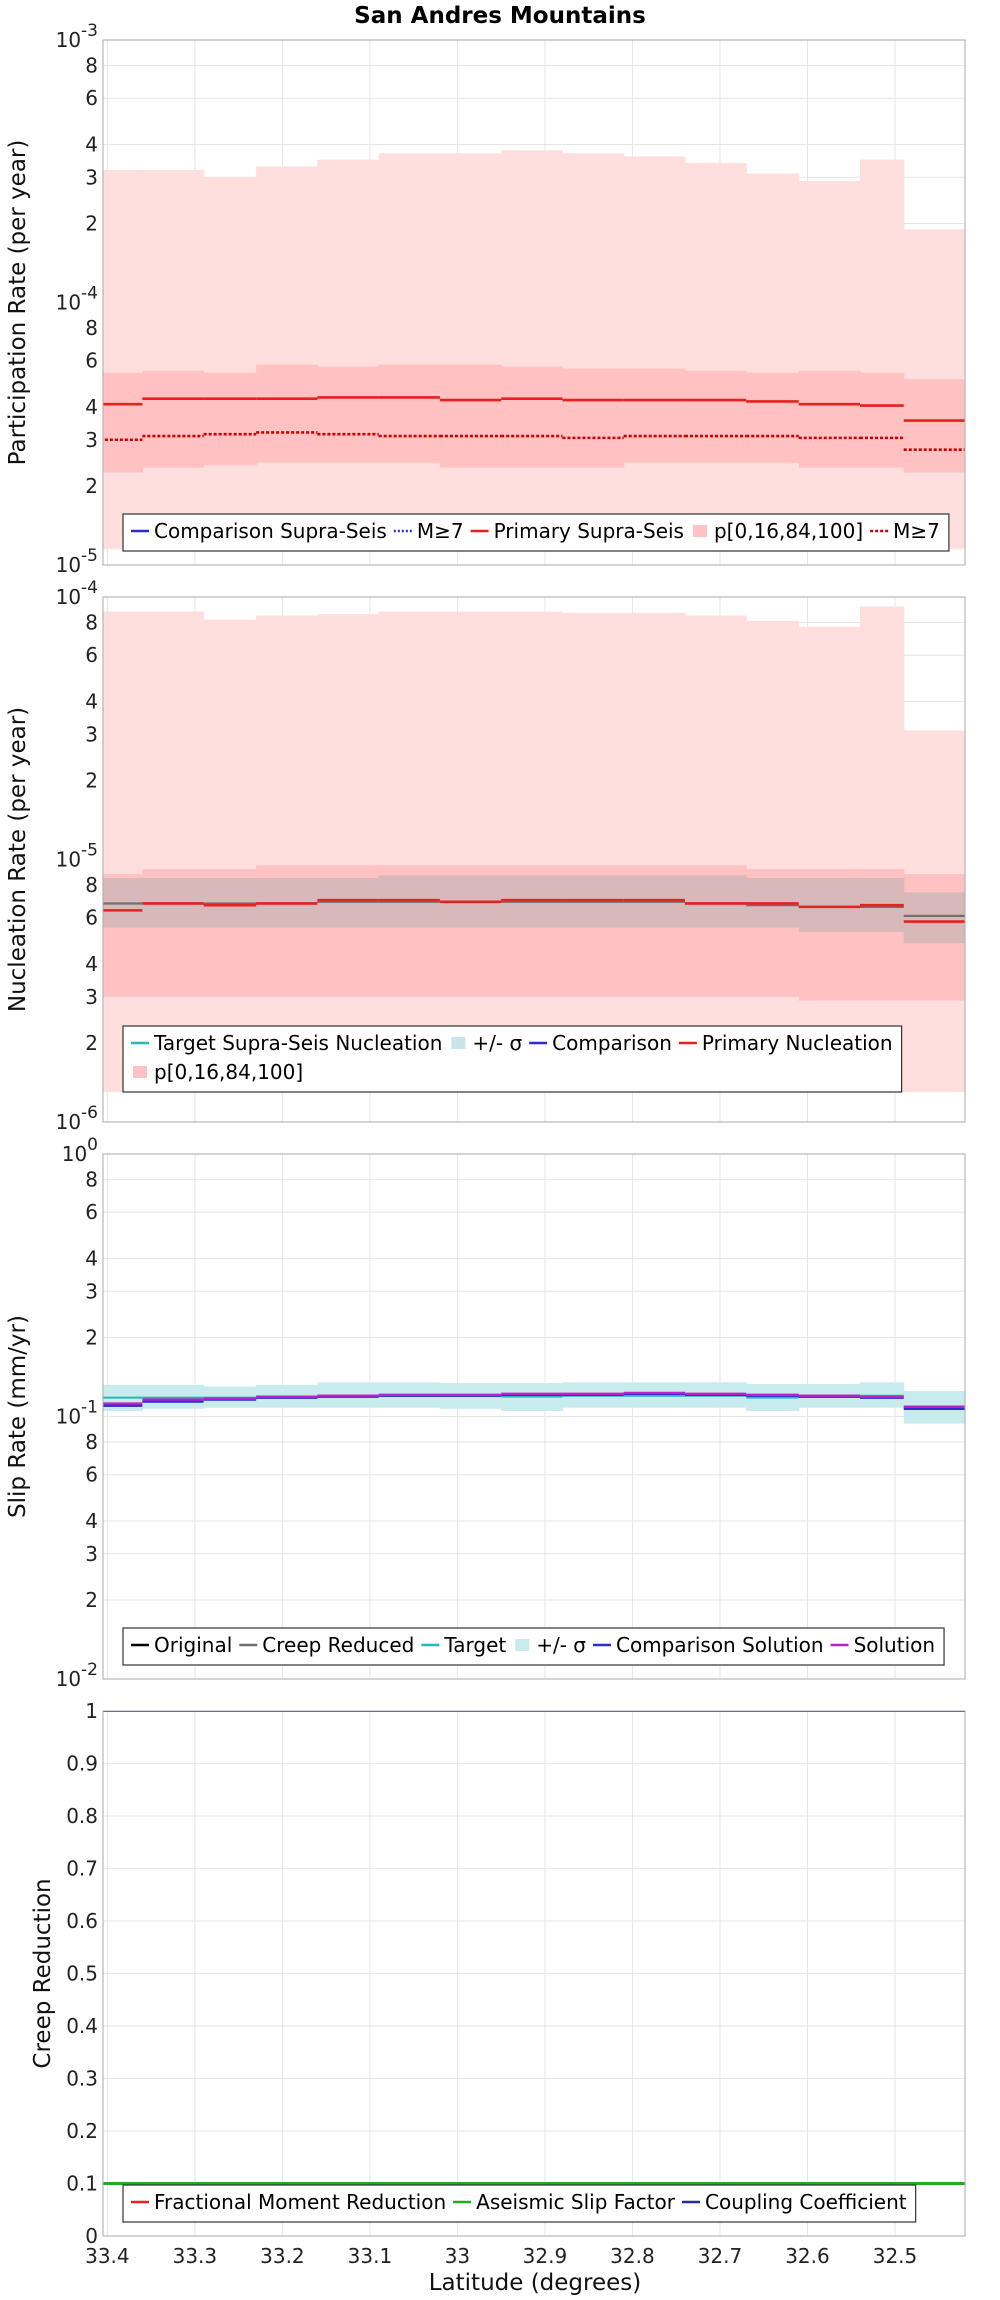 The image size is (1000, 2300). What do you see at coordinates (895, 2256) in the screenshot?
I see `x-tick-label: 32.5` at bounding box center [895, 2256].